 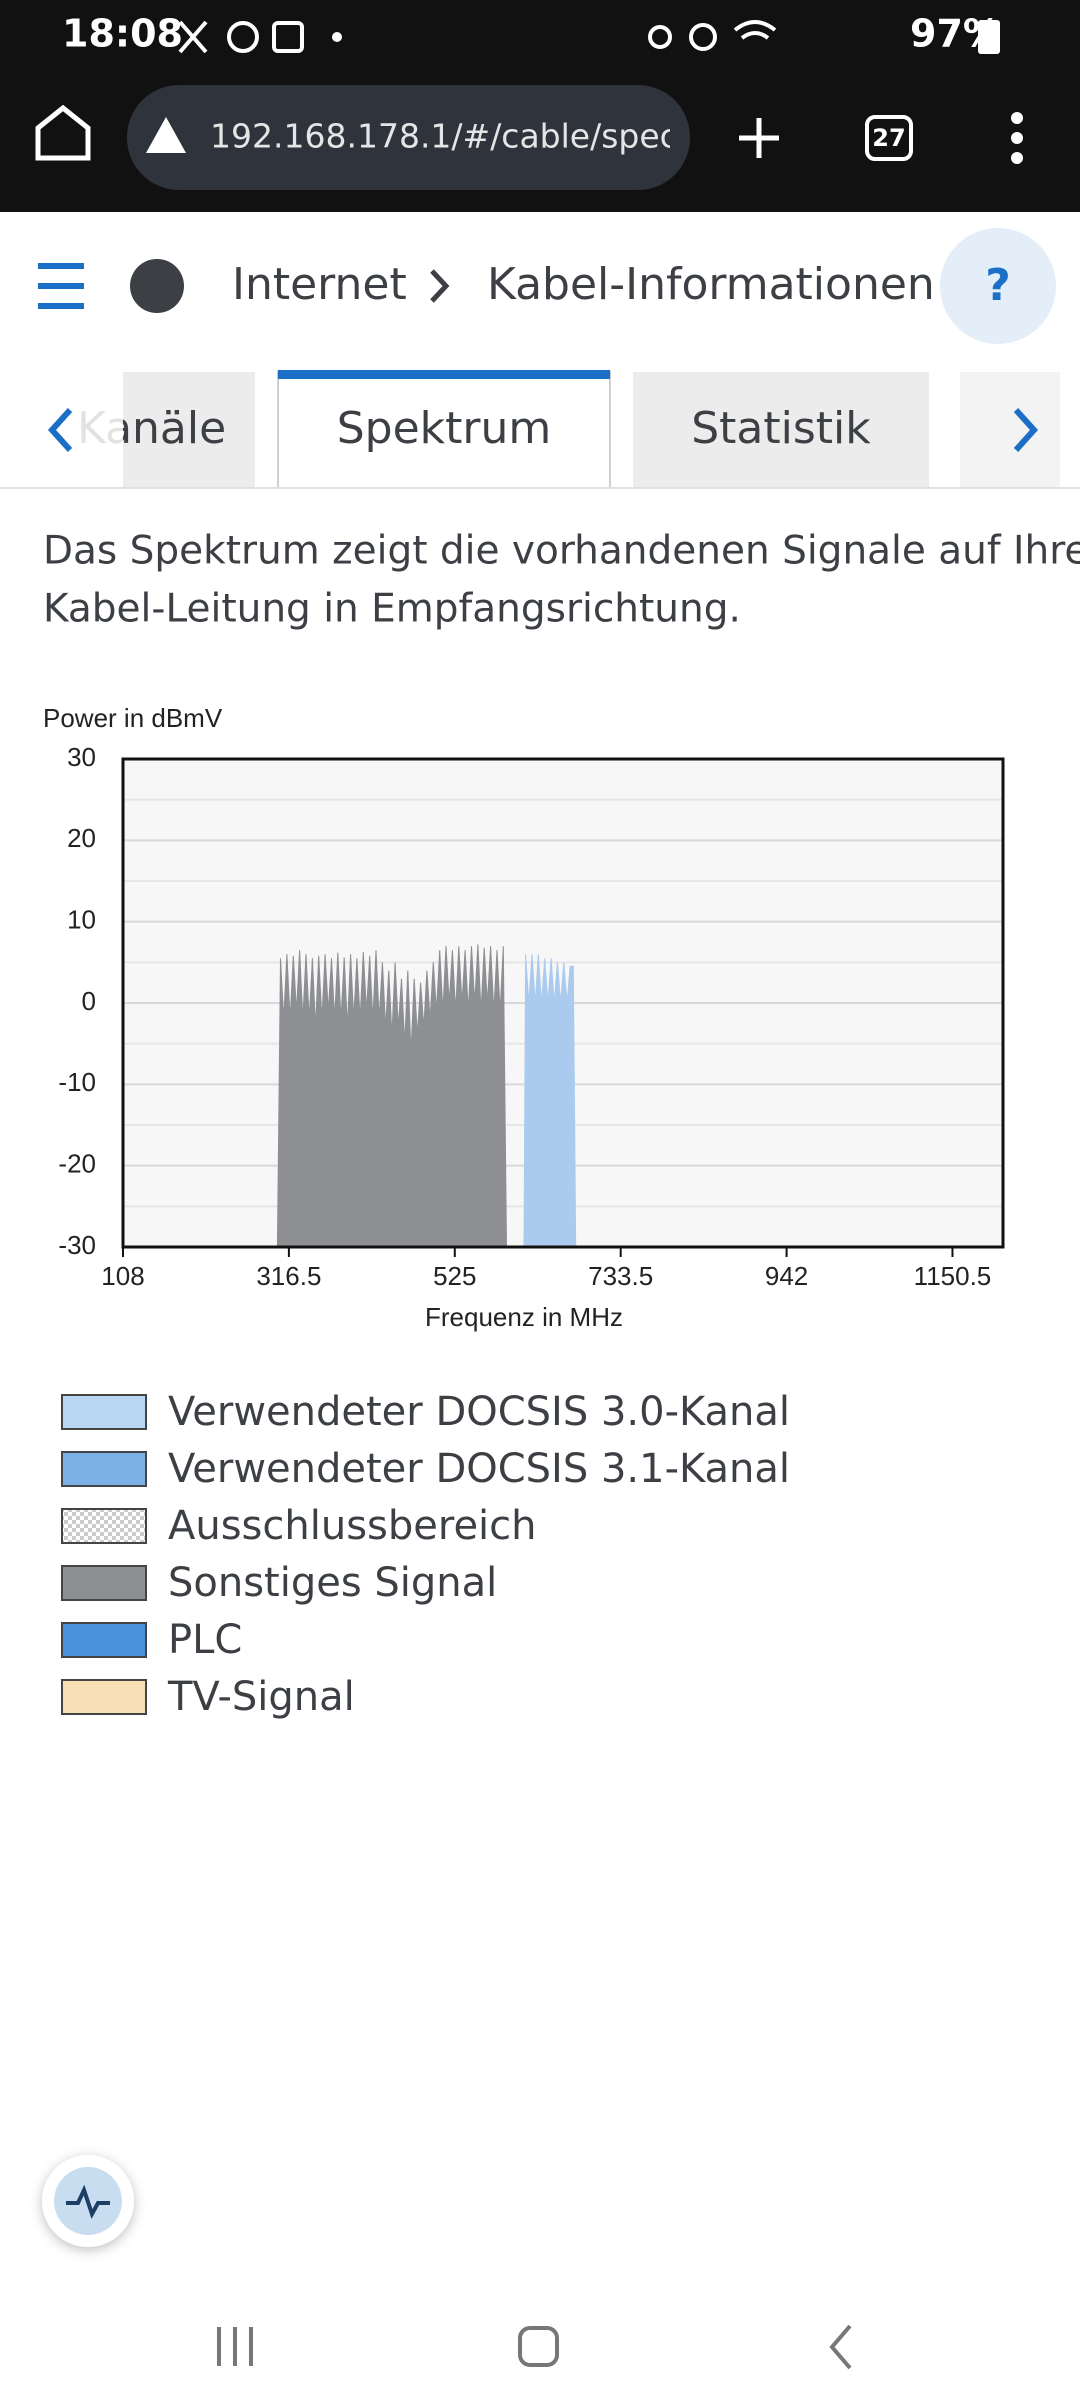 What do you see at coordinates (483, 136) in the screenshot?
I see `url-text: 192.168.178.1/#/cable/spectrum` at bounding box center [483, 136].